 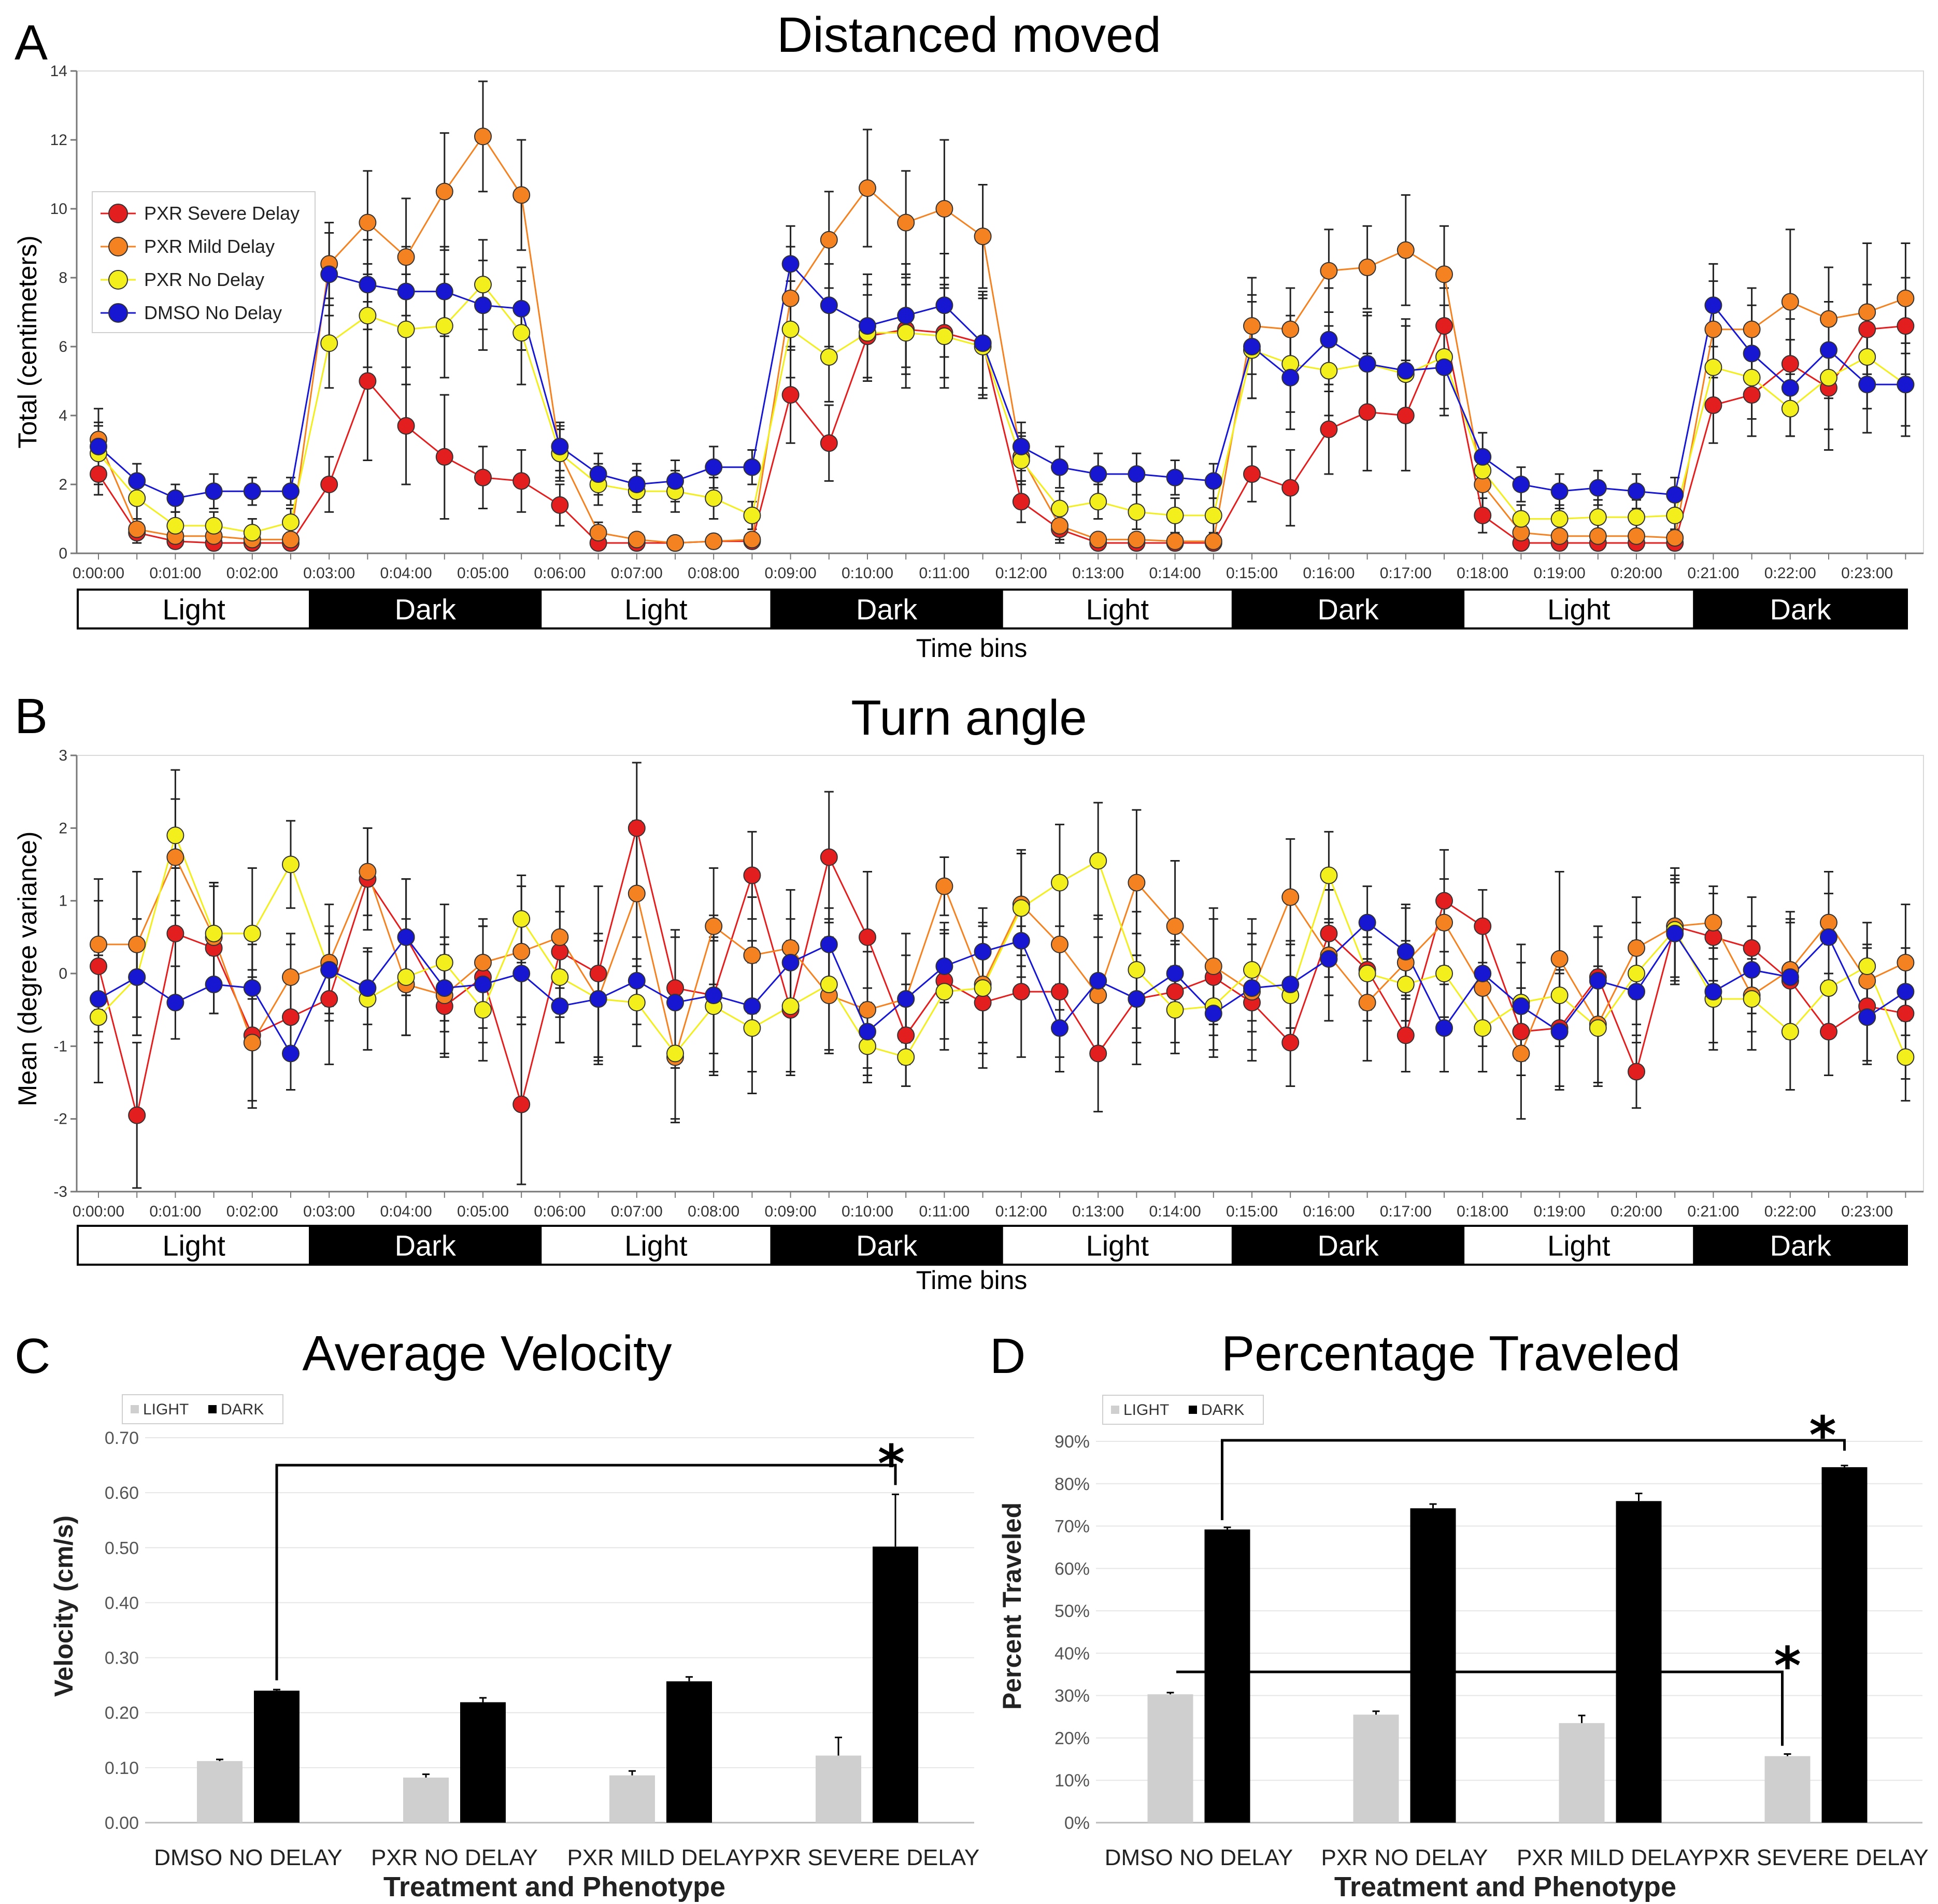 What do you see at coordinates (63, 346) in the screenshot?
I see `panel-a-y-tick-label: 6` at bounding box center [63, 346].